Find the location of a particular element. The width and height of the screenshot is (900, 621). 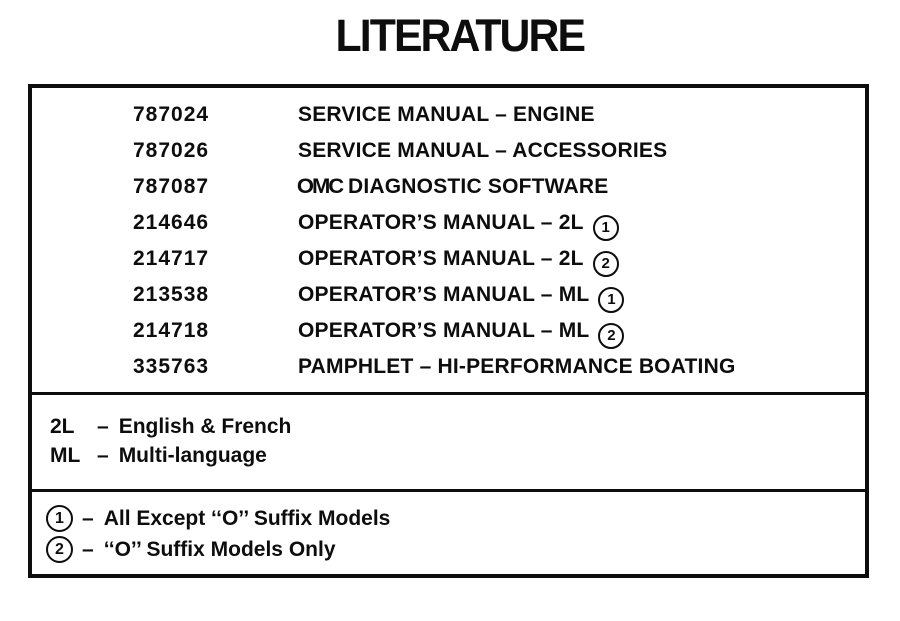

part-number: 787087 is located at coordinates (171, 186).